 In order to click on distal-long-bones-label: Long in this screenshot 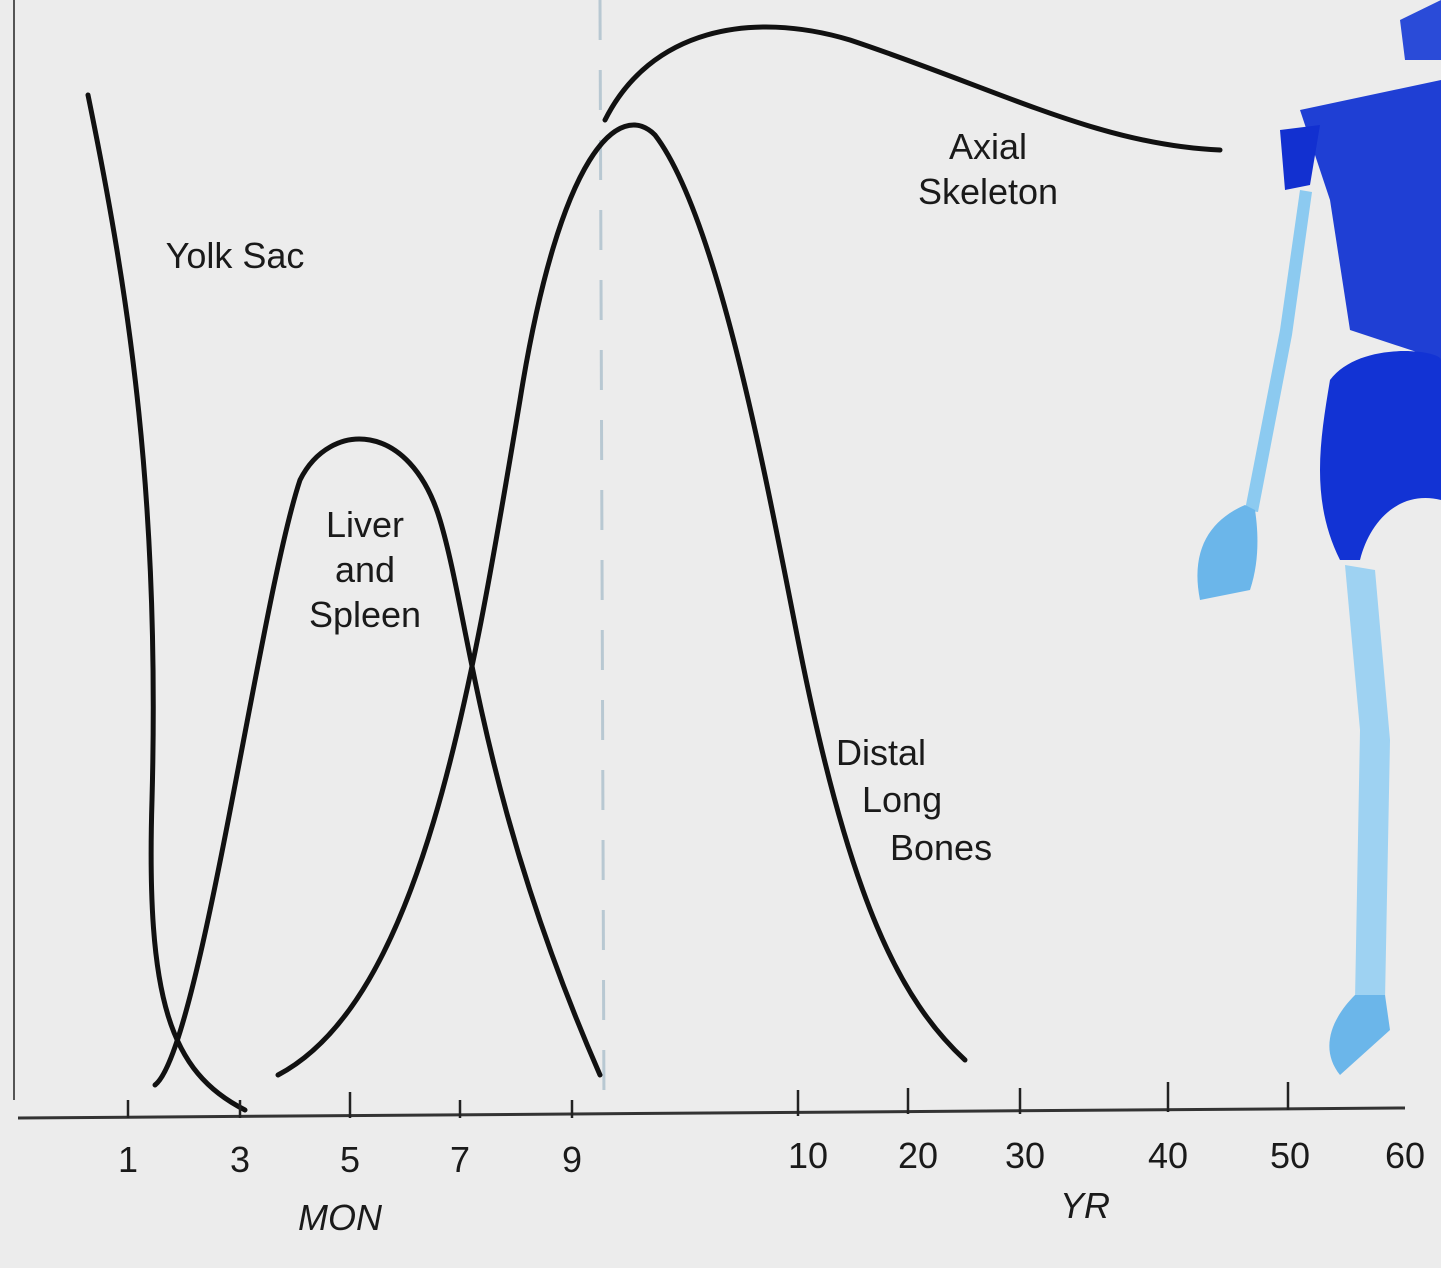, I will do `click(902, 799)`.